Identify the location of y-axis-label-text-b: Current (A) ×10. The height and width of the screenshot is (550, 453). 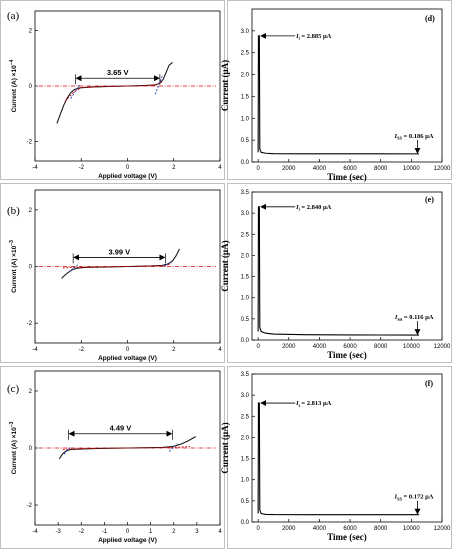
(14, 269).